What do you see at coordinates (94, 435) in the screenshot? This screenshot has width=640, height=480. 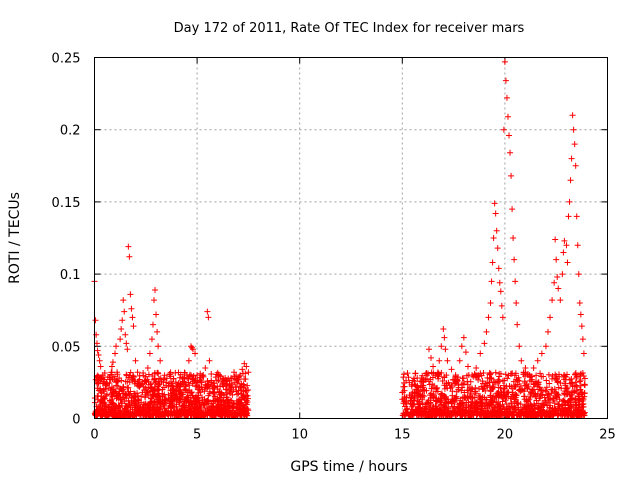 I see `x-tick-label: 0` at bounding box center [94, 435].